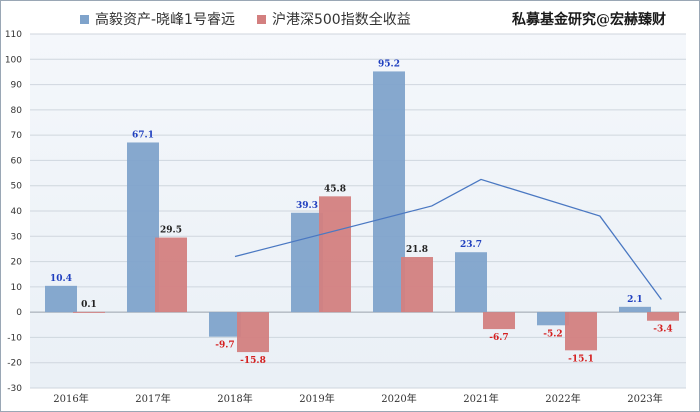  I want to click on y-tick-label: -10, so click(14, 338).